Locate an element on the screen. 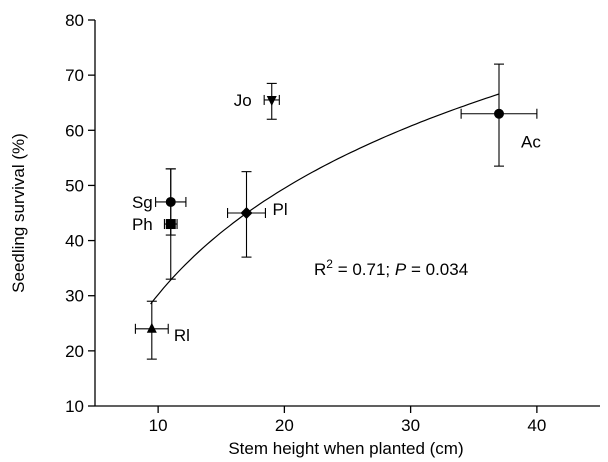 The height and width of the screenshot is (462, 608). r2-value: = 0.71; is located at coordinates (364, 269).